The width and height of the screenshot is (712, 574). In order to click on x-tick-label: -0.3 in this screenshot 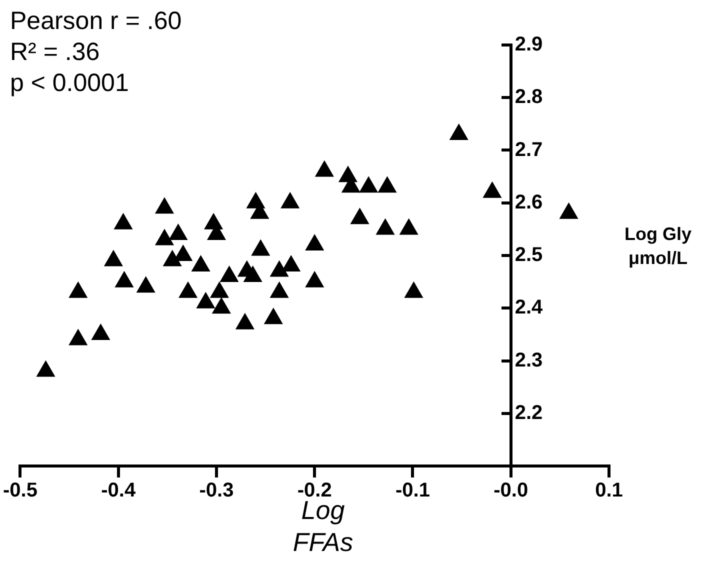, I will do `click(216, 491)`.